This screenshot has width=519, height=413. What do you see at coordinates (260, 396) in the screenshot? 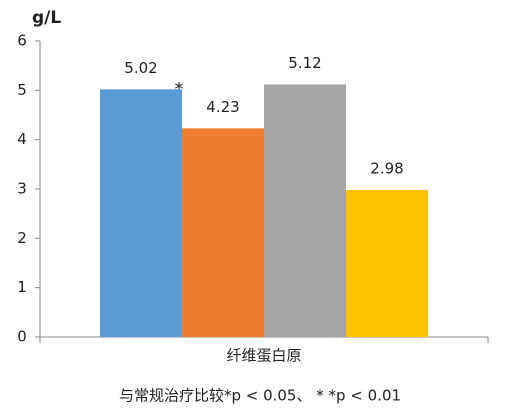
I see `footnote: 与常规治疗比较*p < 0.05、 * *p < 0.01` at bounding box center [260, 396].